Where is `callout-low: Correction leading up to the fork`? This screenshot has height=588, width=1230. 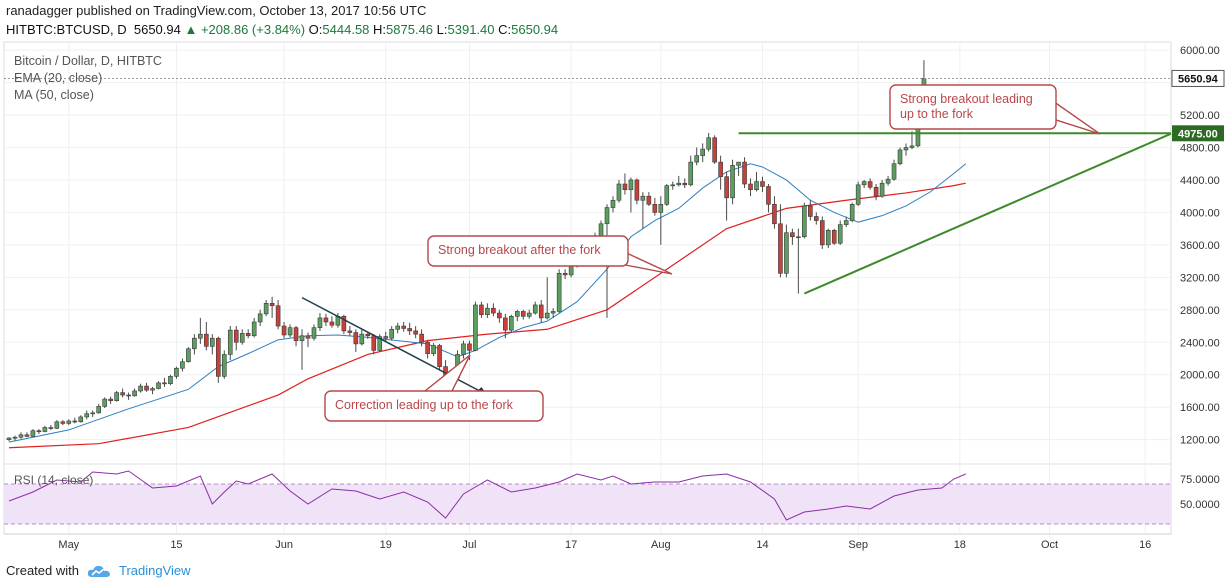
callout-low: Correction leading up to the fork is located at coordinates (434, 388).